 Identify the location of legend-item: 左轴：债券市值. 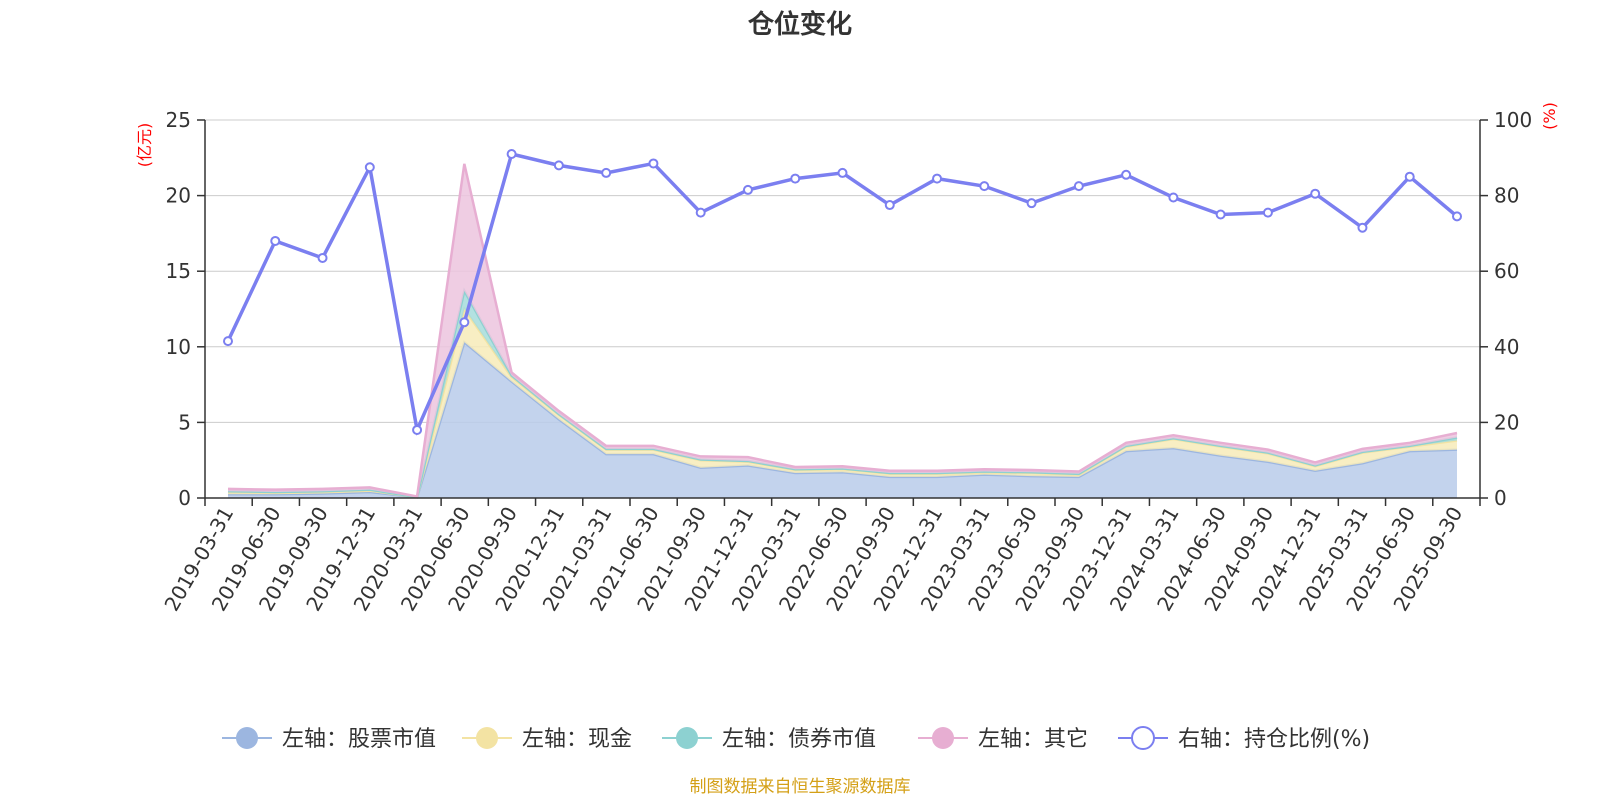
(769, 739).